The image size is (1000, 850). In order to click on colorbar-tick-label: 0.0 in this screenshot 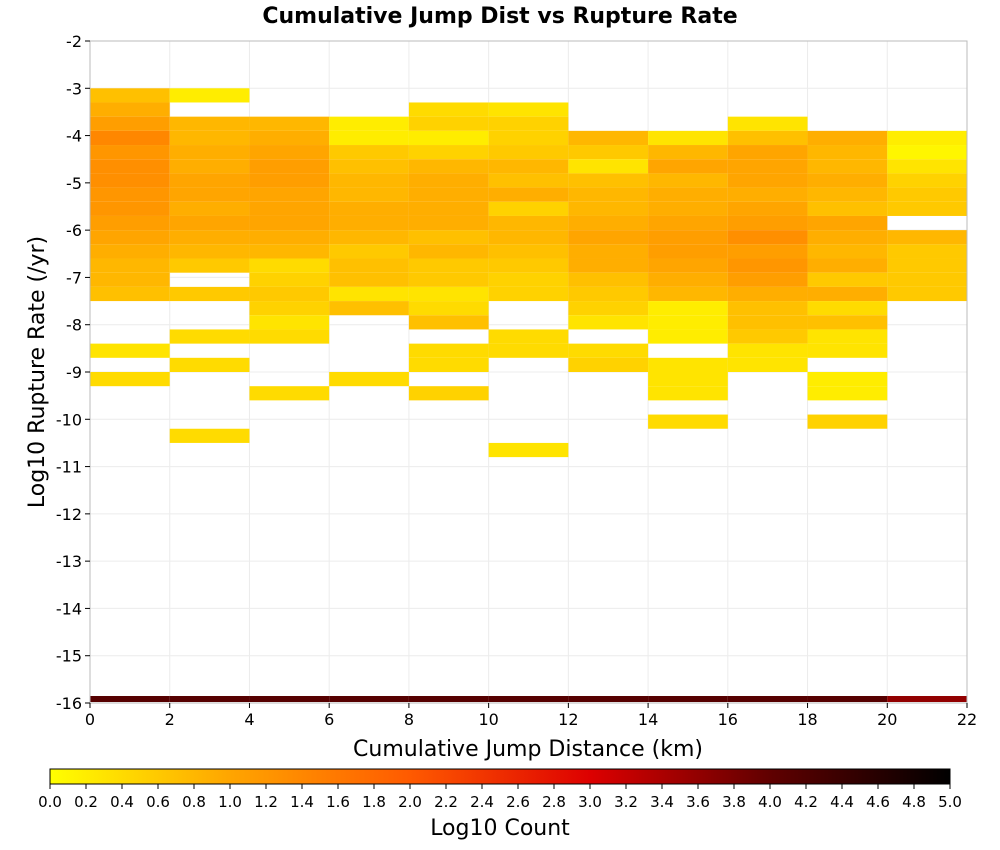, I will do `click(50, 802)`.